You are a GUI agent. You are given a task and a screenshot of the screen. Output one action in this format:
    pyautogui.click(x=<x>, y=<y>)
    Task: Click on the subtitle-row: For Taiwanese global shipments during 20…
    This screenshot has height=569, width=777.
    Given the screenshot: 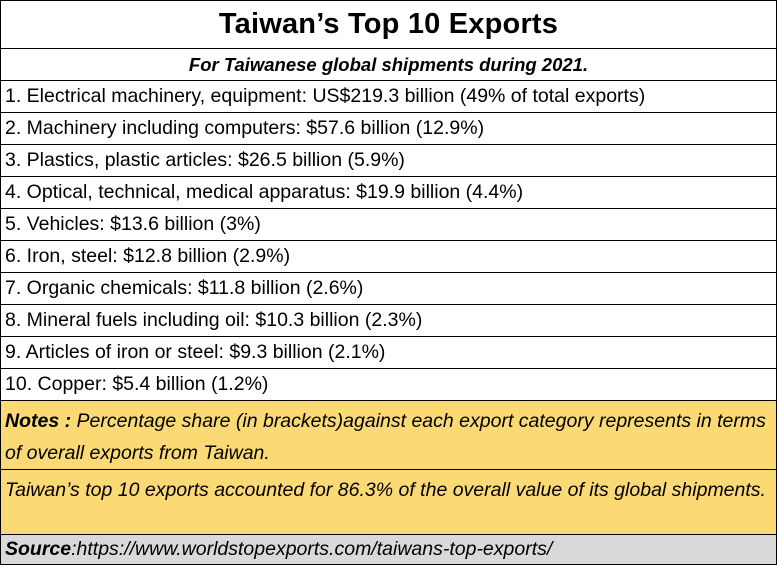 What is the action you would take?
    pyautogui.click(x=388, y=65)
    